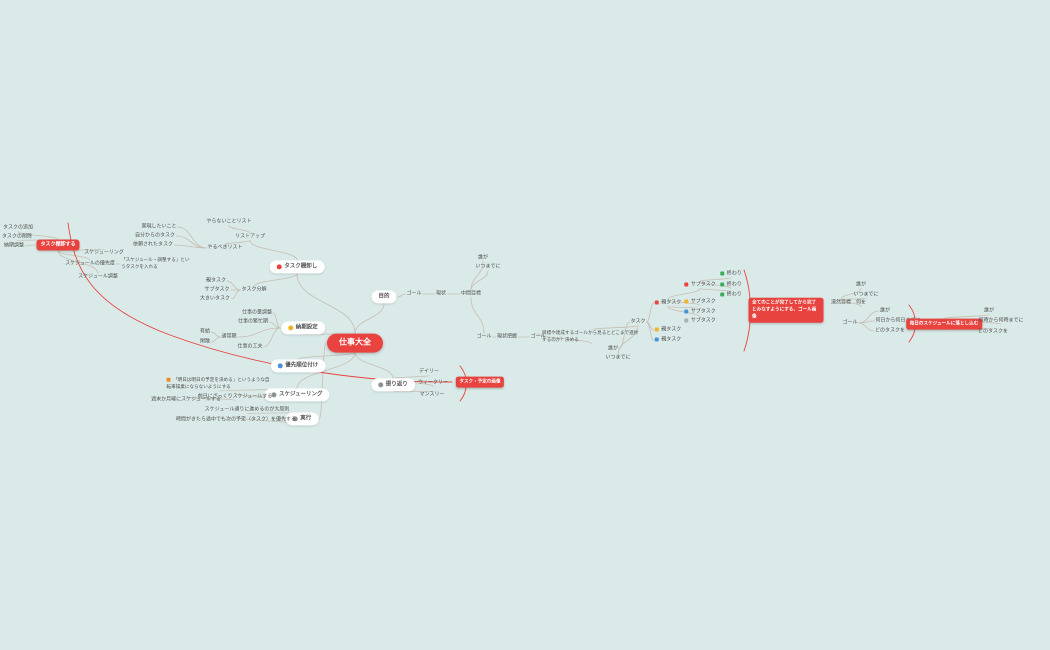 The image size is (1050, 650). I want to click on sch-note: 「スケジュール・調整する」というタスクを入れる, so click(156, 264).